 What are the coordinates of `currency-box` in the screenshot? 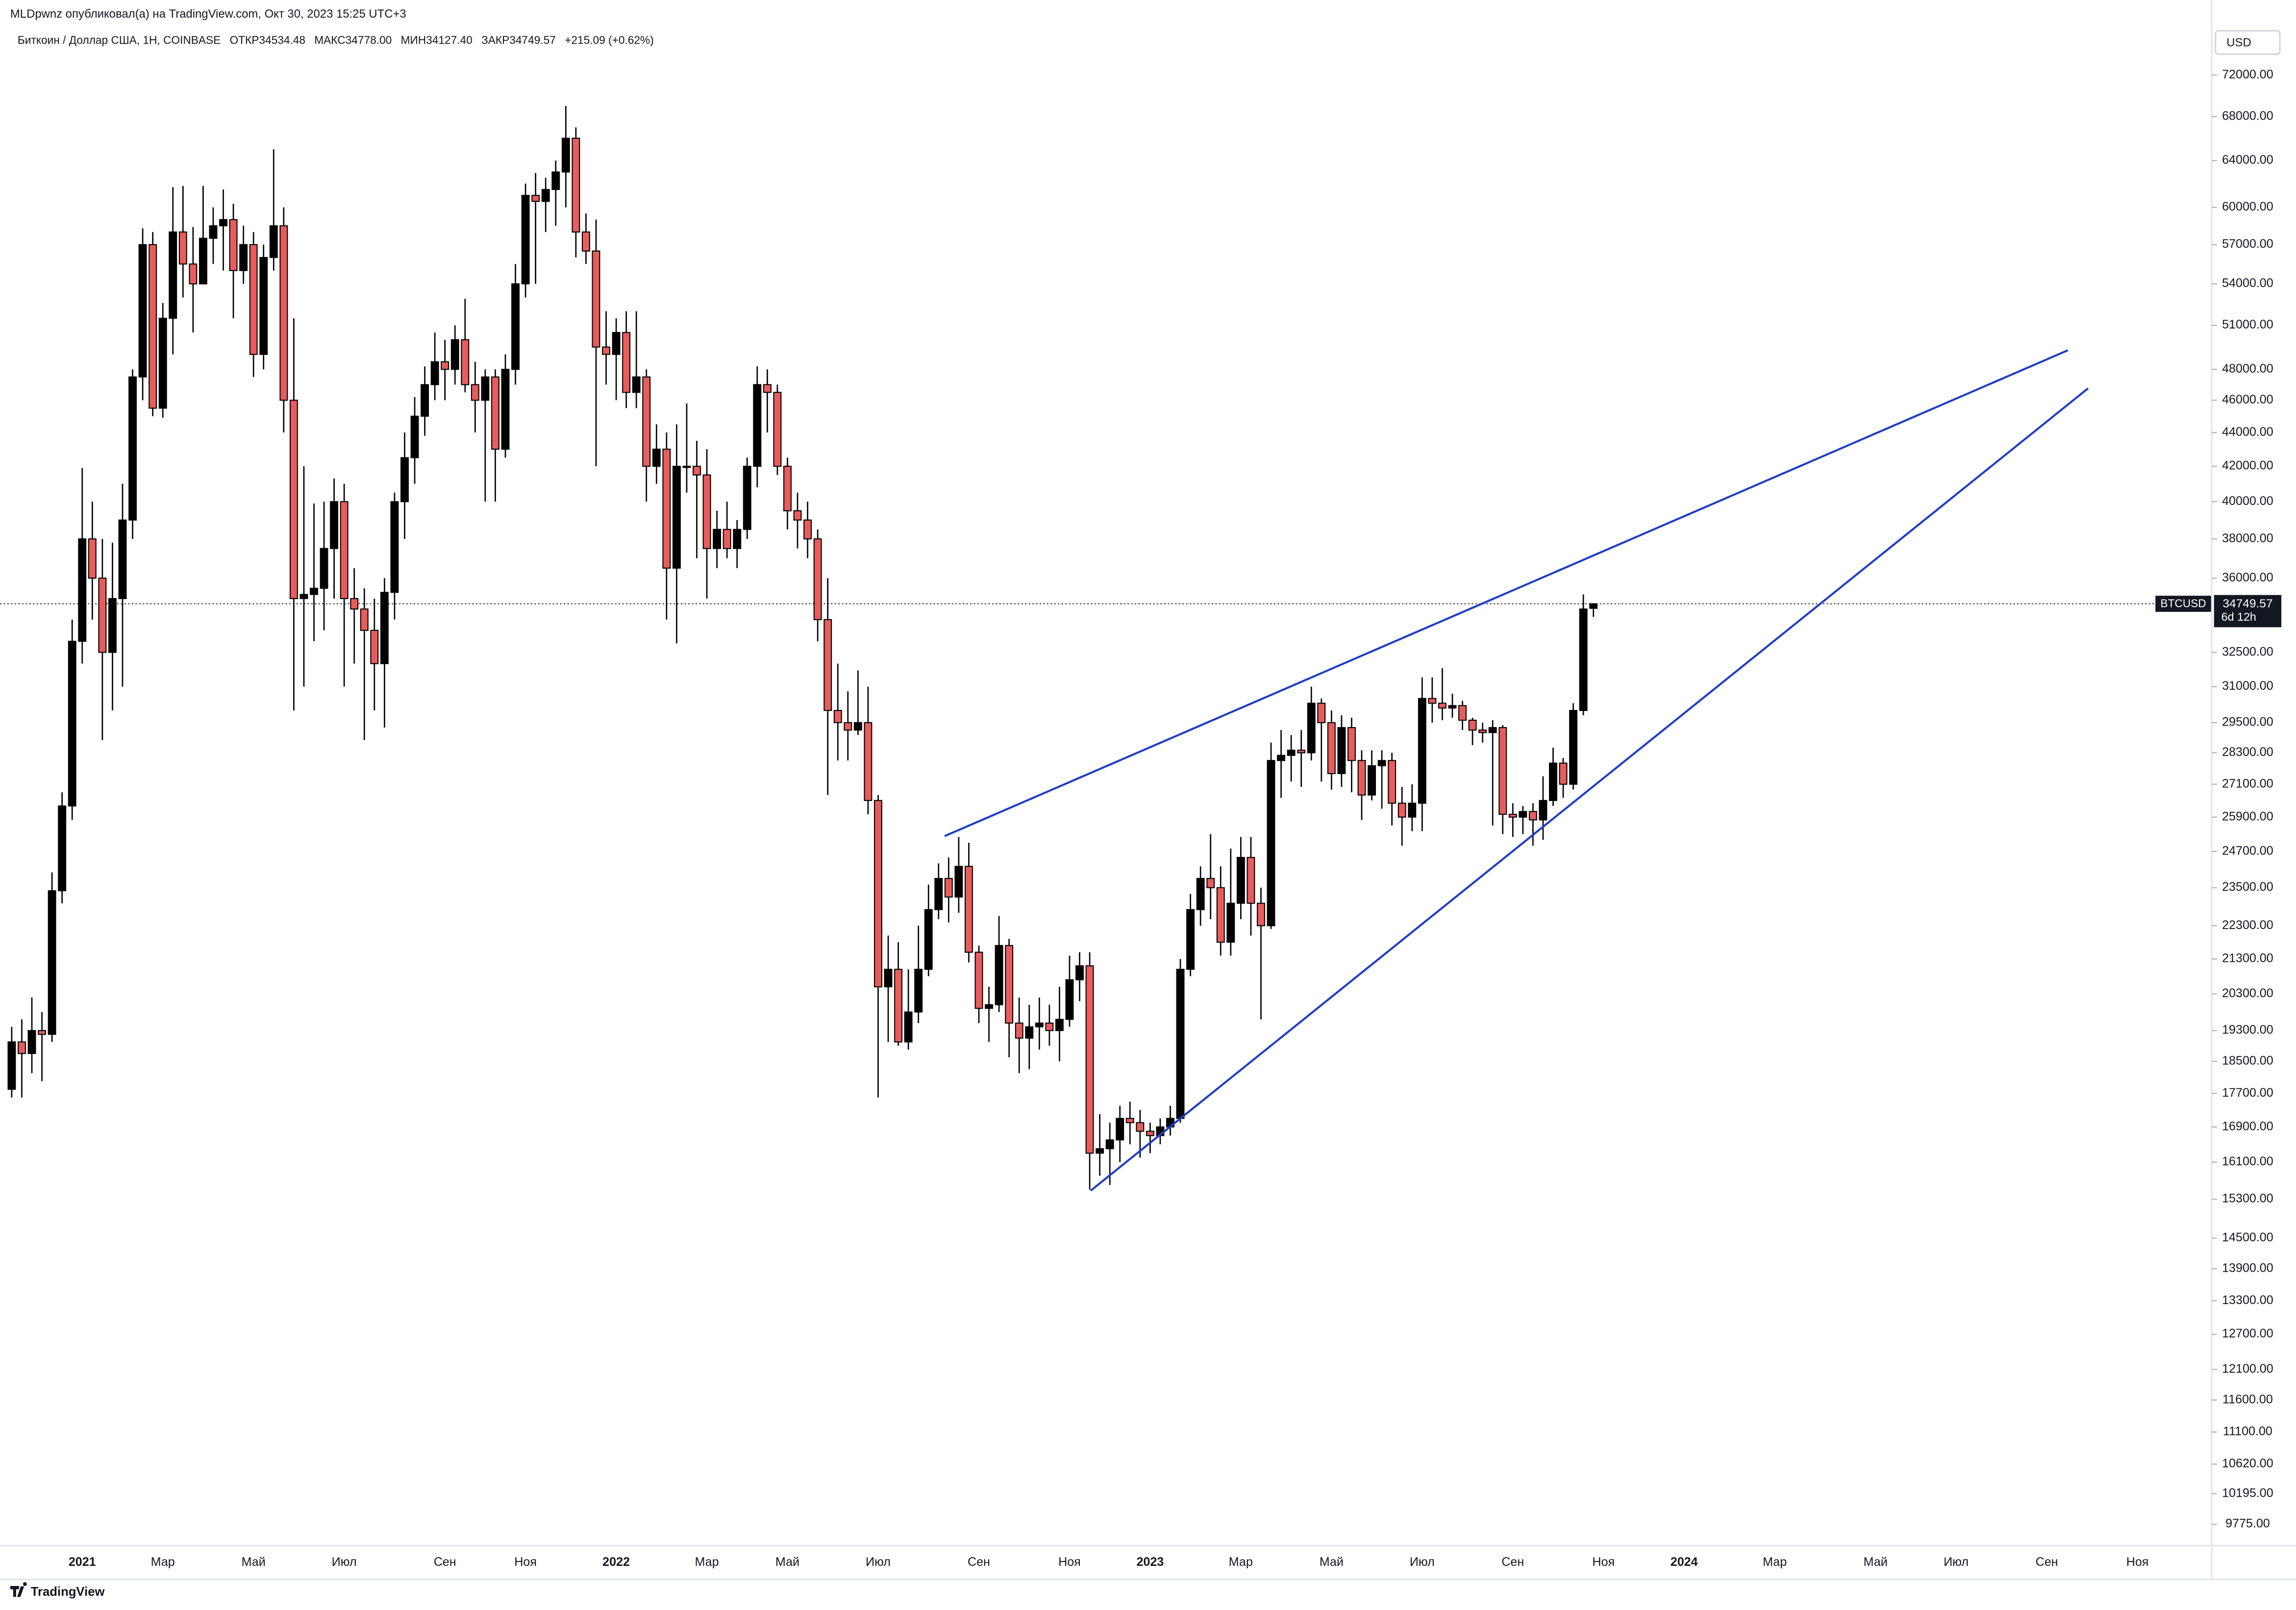 It's located at (2248, 42).